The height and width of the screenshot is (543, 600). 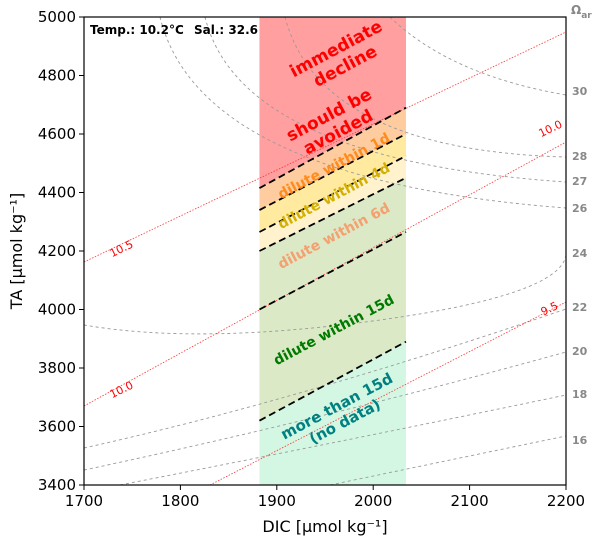 I want to click on omega-level-label: 24, so click(x=580, y=253).